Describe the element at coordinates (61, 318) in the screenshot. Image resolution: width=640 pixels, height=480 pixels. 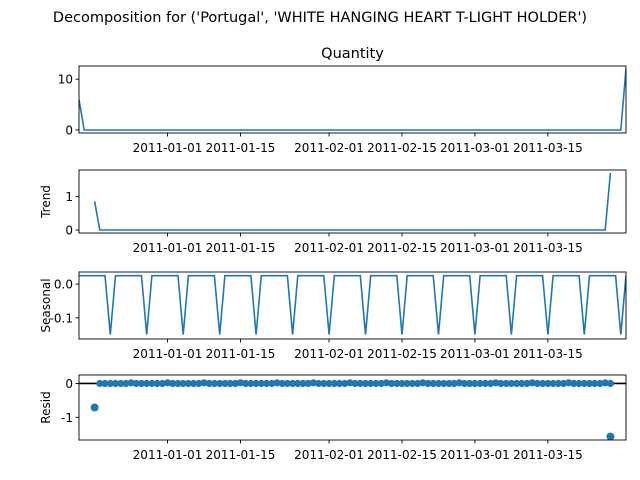
I see `y-tick-label: -0.1` at that location.